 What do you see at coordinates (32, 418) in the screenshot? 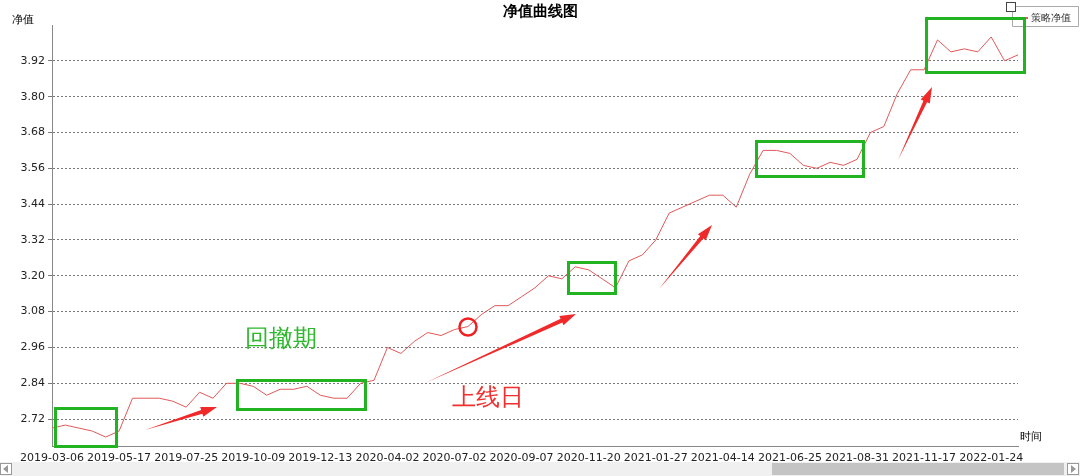
I see `y-tick-label: 2.72` at bounding box center [32, 418].